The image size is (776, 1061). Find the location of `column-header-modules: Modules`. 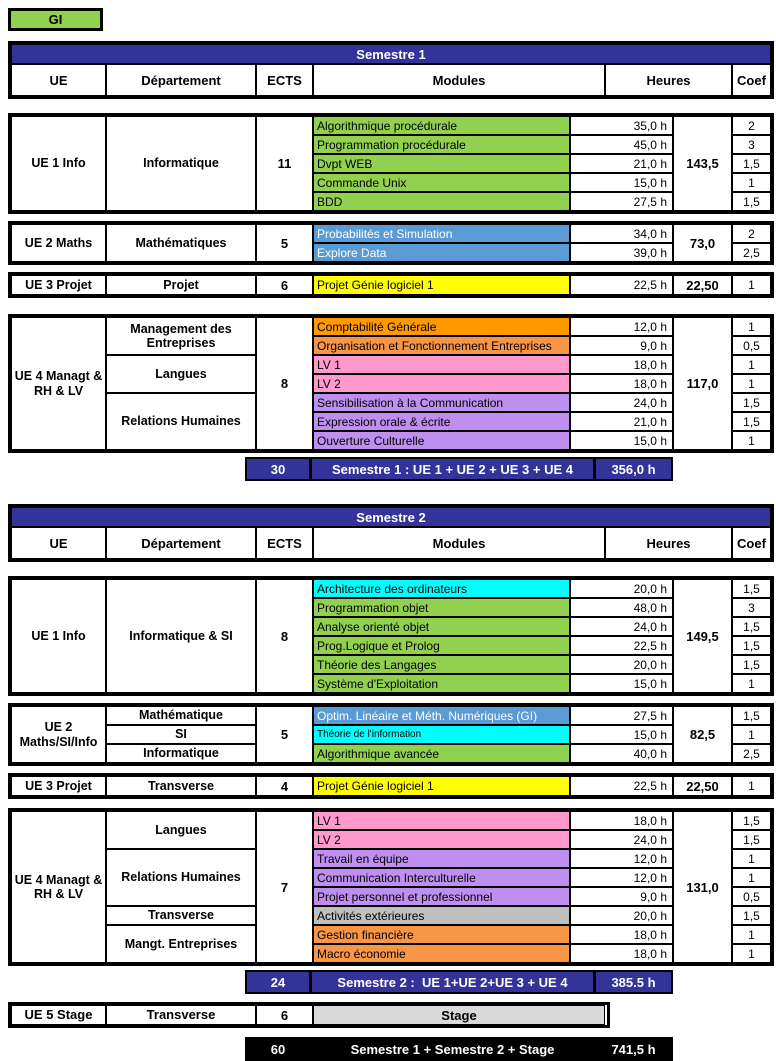

column-header-modules: Modules is located at coordinates (459, 80).